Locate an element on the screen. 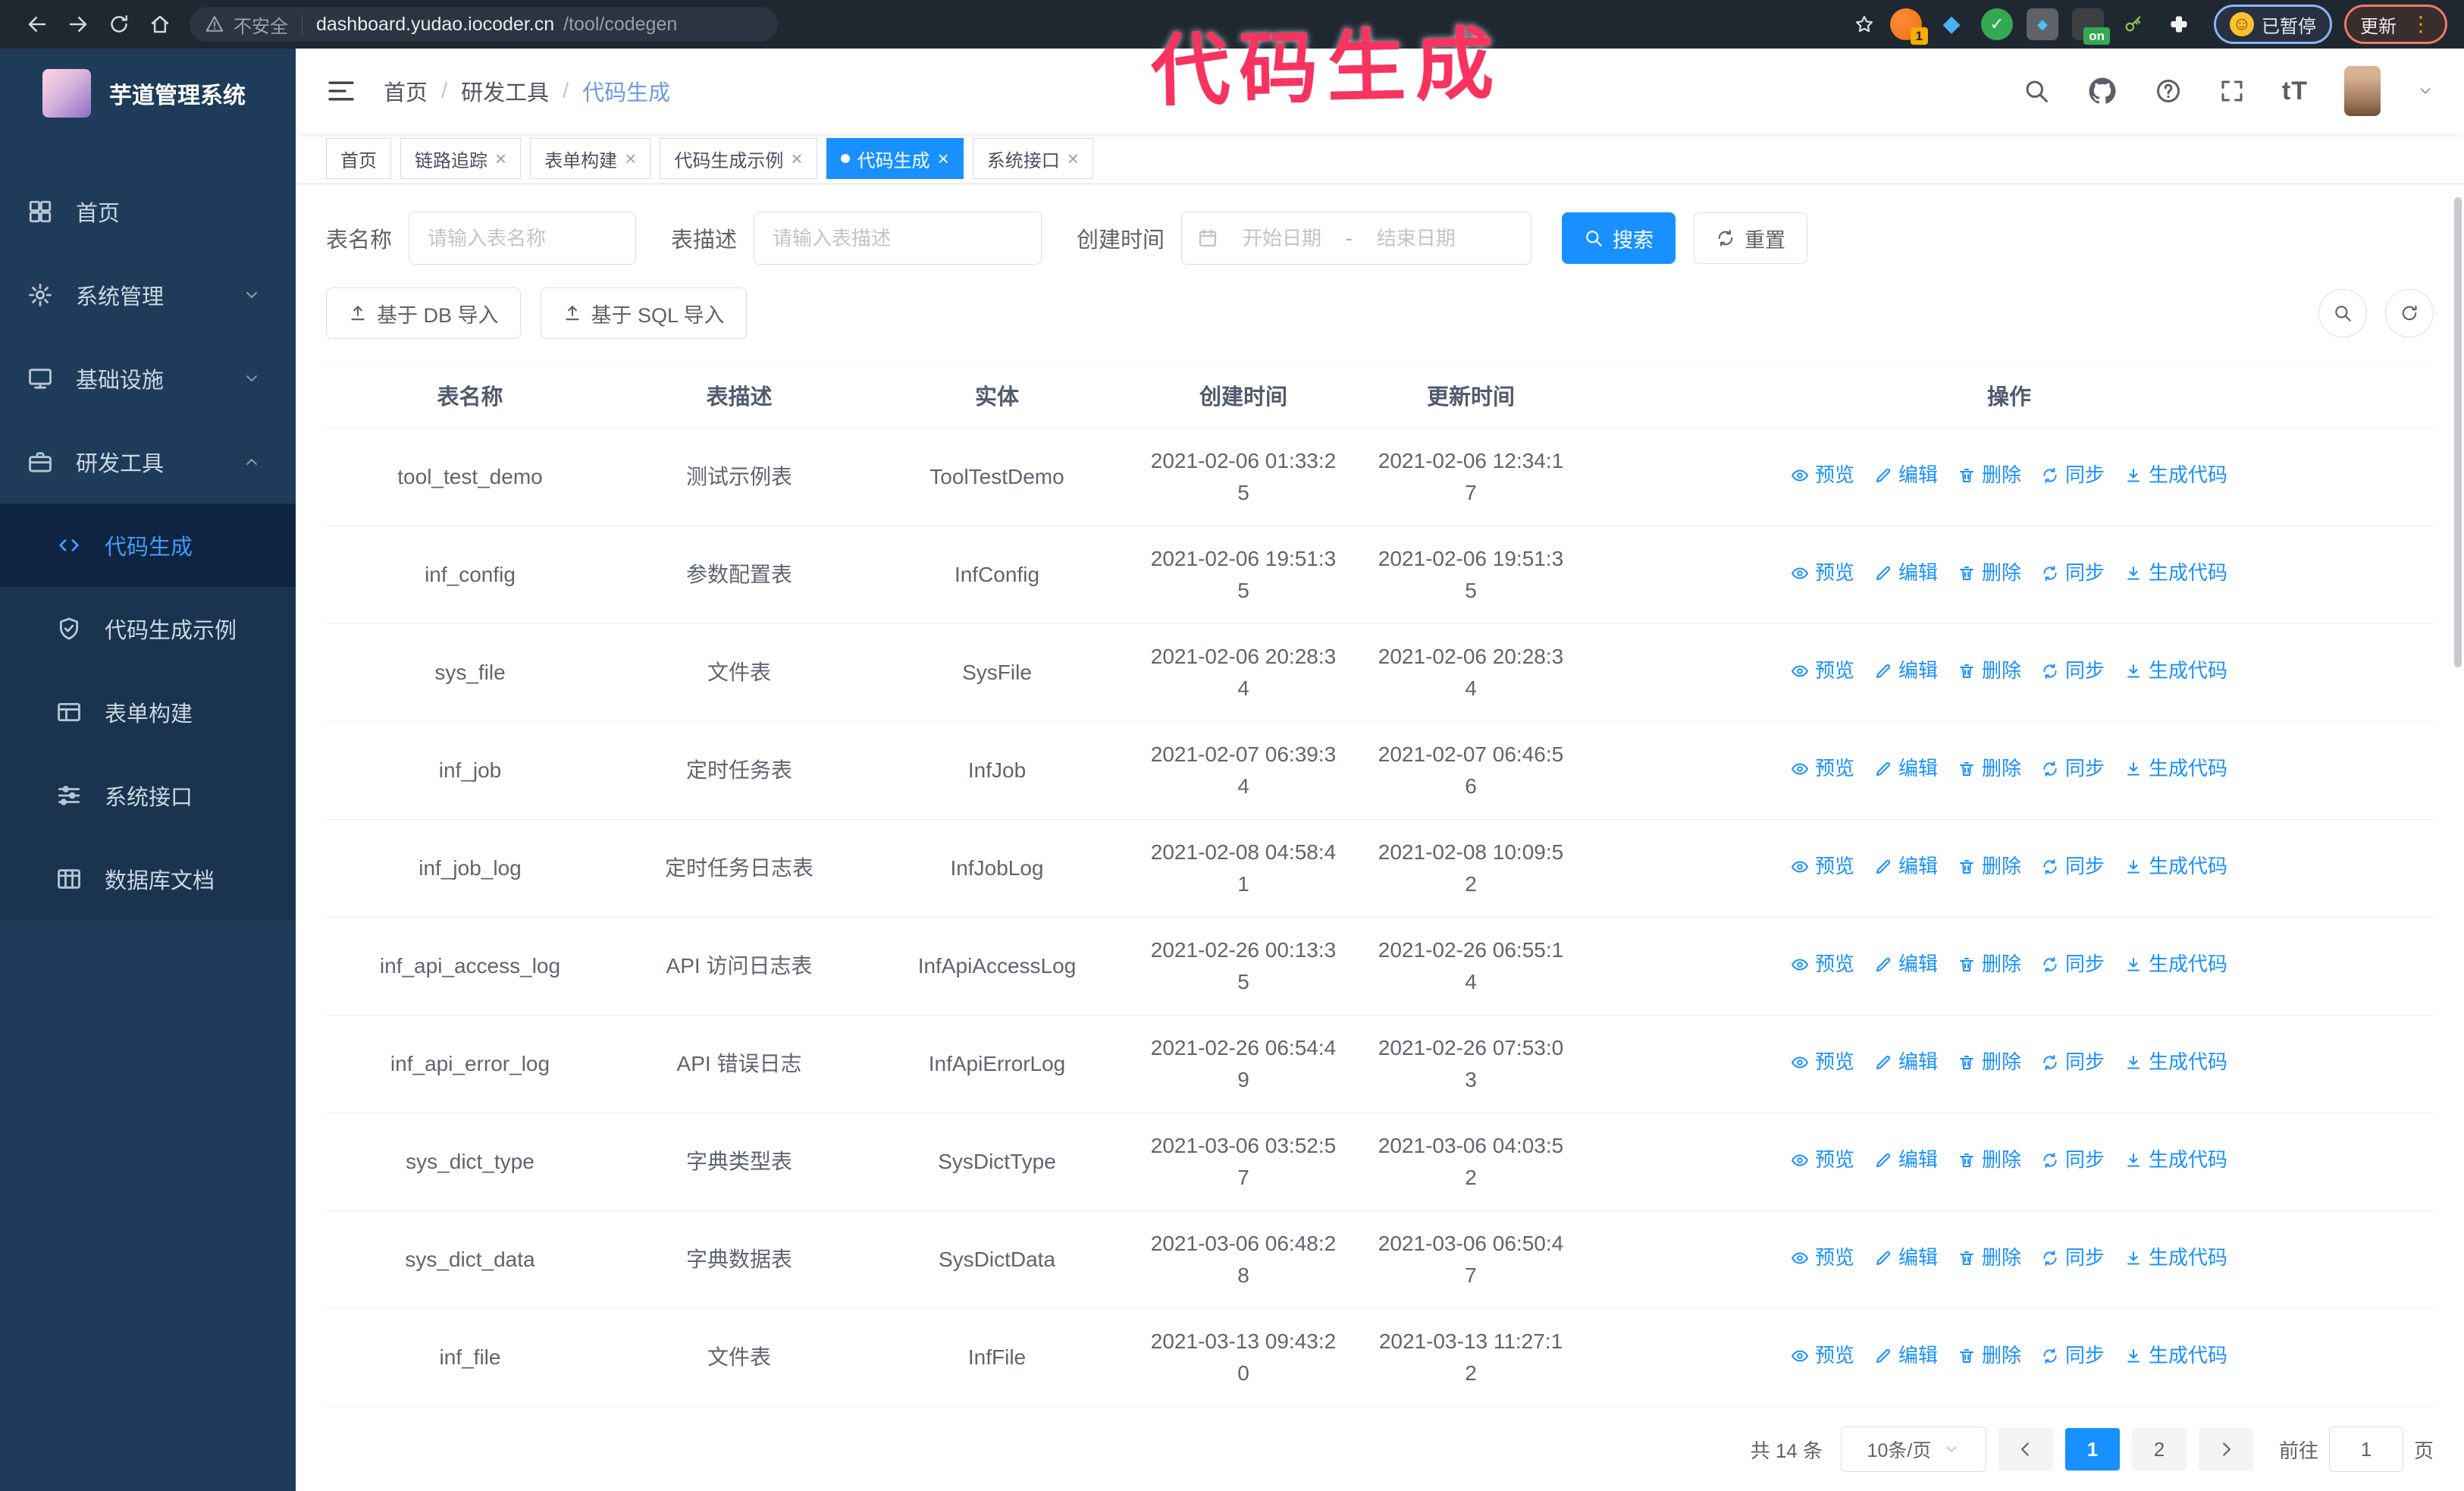  submenu-item-2: 表单构建 is located at coordinates (148, 712).